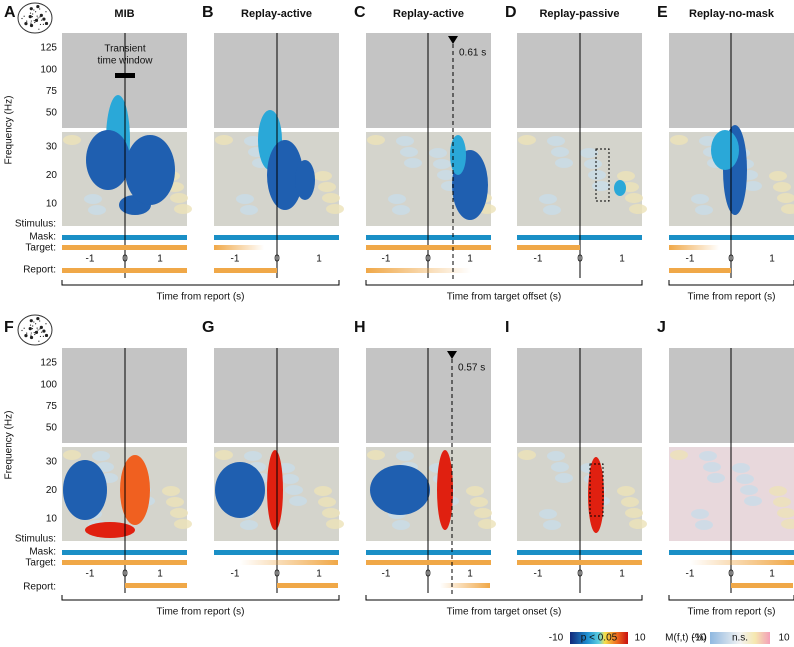 The height and width of the screenshot is (647, 794). Describe the element at coordinates (740, 638) in the screenshot. I see `colorbar-ns` at that location.